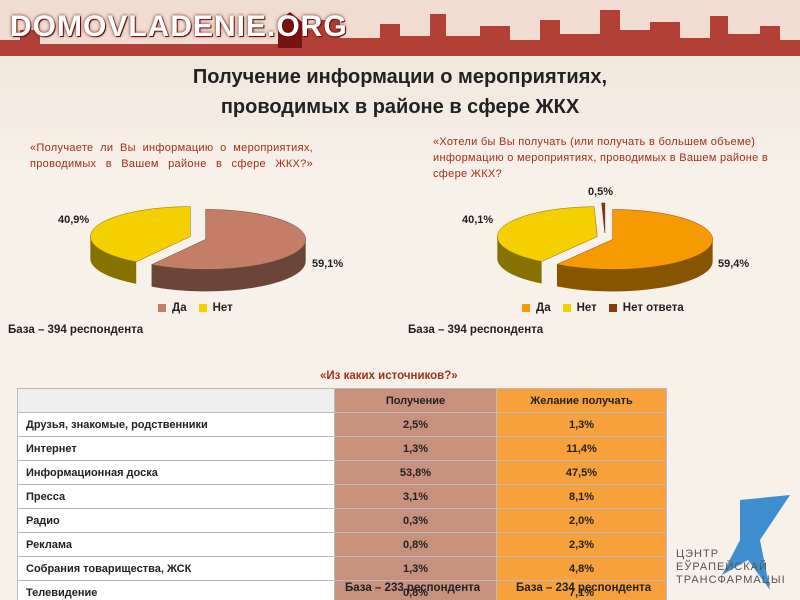  I want to click on logo-line: ЦЭНТР, so click(698, 554).